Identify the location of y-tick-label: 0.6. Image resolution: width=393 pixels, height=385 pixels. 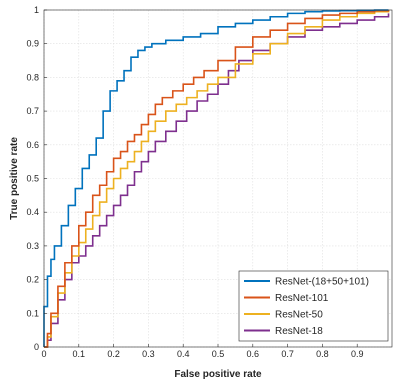
(32, 145).